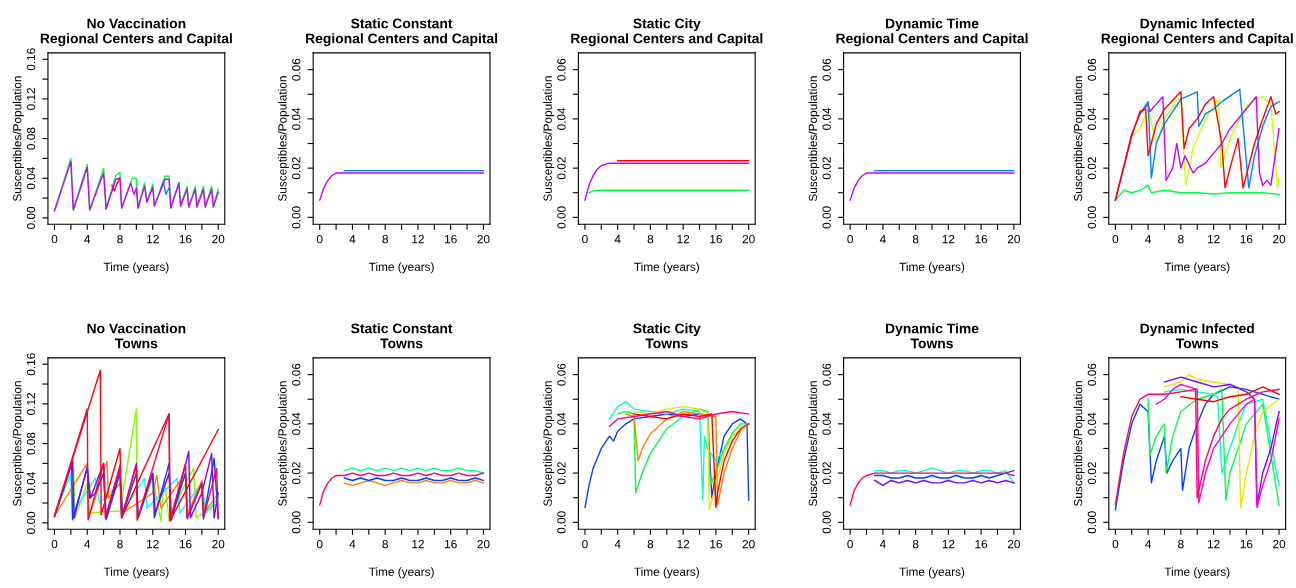 The width and height of the screenshot is (1296, 588). I want to click on chart-title: Static City Towns, so click(667, 336).